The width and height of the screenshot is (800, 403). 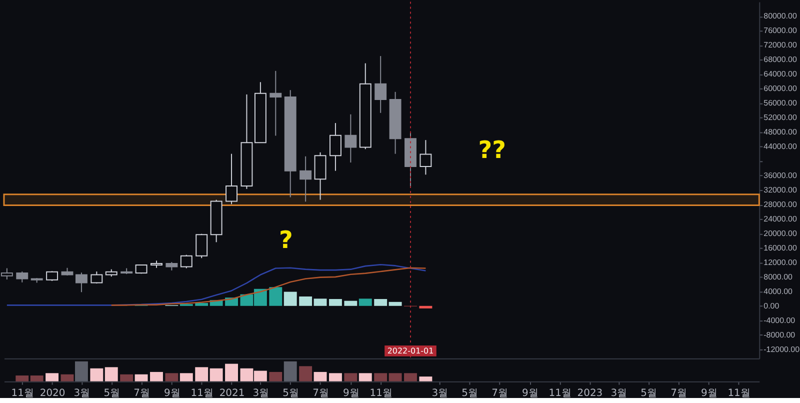 What do you see at coordinates (781, 16) in the screenshot?
I see `y-tick-label: 80000.00` at bounding box center [781, 16].